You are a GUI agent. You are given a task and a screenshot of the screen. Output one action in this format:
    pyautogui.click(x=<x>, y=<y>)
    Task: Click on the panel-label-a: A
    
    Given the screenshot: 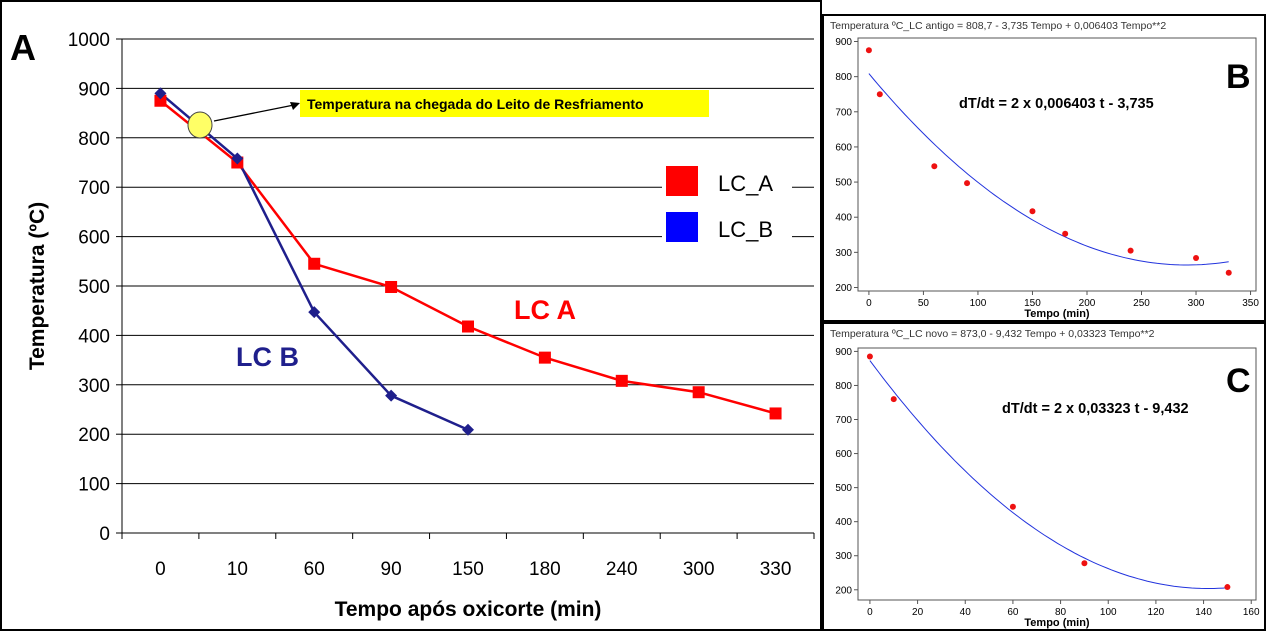 What is the action you would take?
    pyautogui.click(x=23, y=47)
    